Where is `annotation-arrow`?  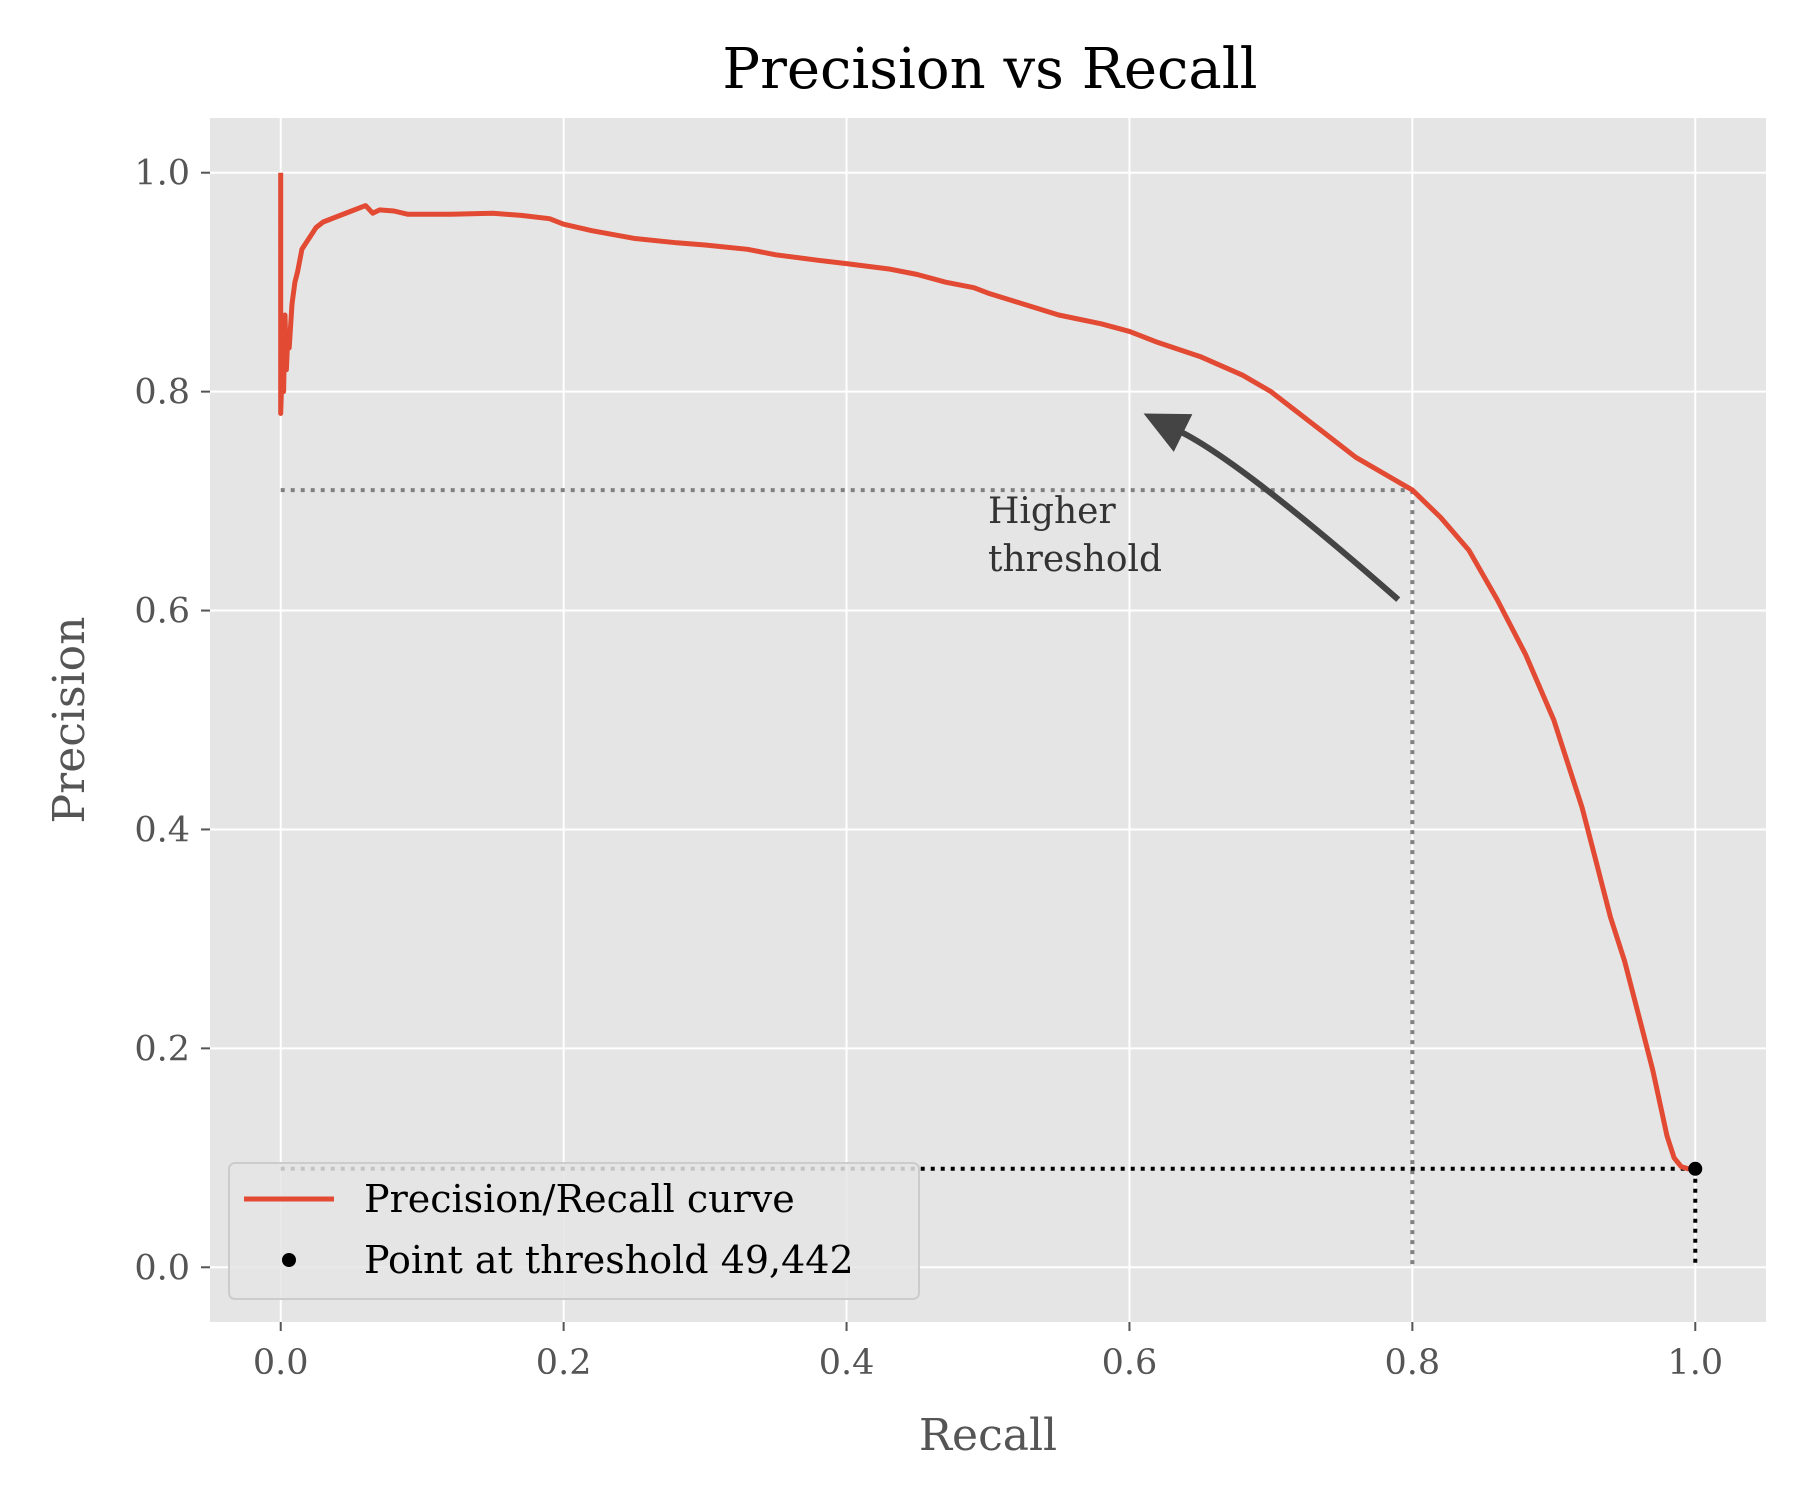 annotation-arrow is located at coordinates (1289, 515).